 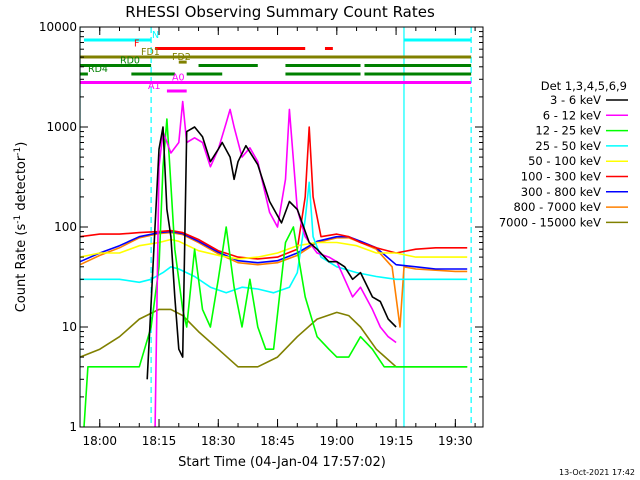 What do you see at coordinates (575, 100) in the screenshot?
I see `legend-label-3-6-kev: 3 - 6 keV` at bounding box center [575, 100].